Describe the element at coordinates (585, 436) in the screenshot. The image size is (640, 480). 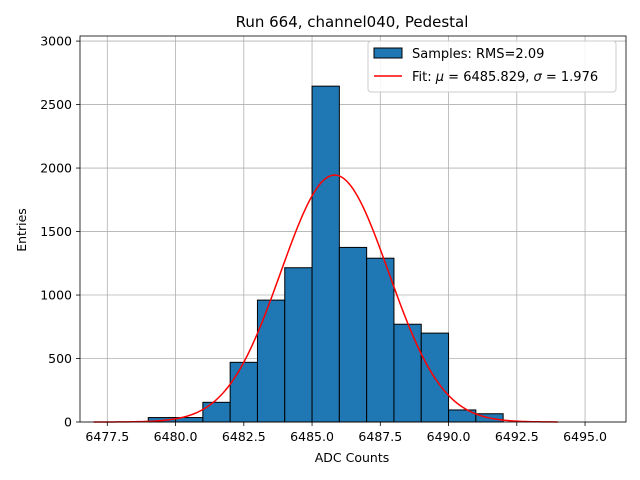
I see `x-tick-label: 6495.0` at that location.